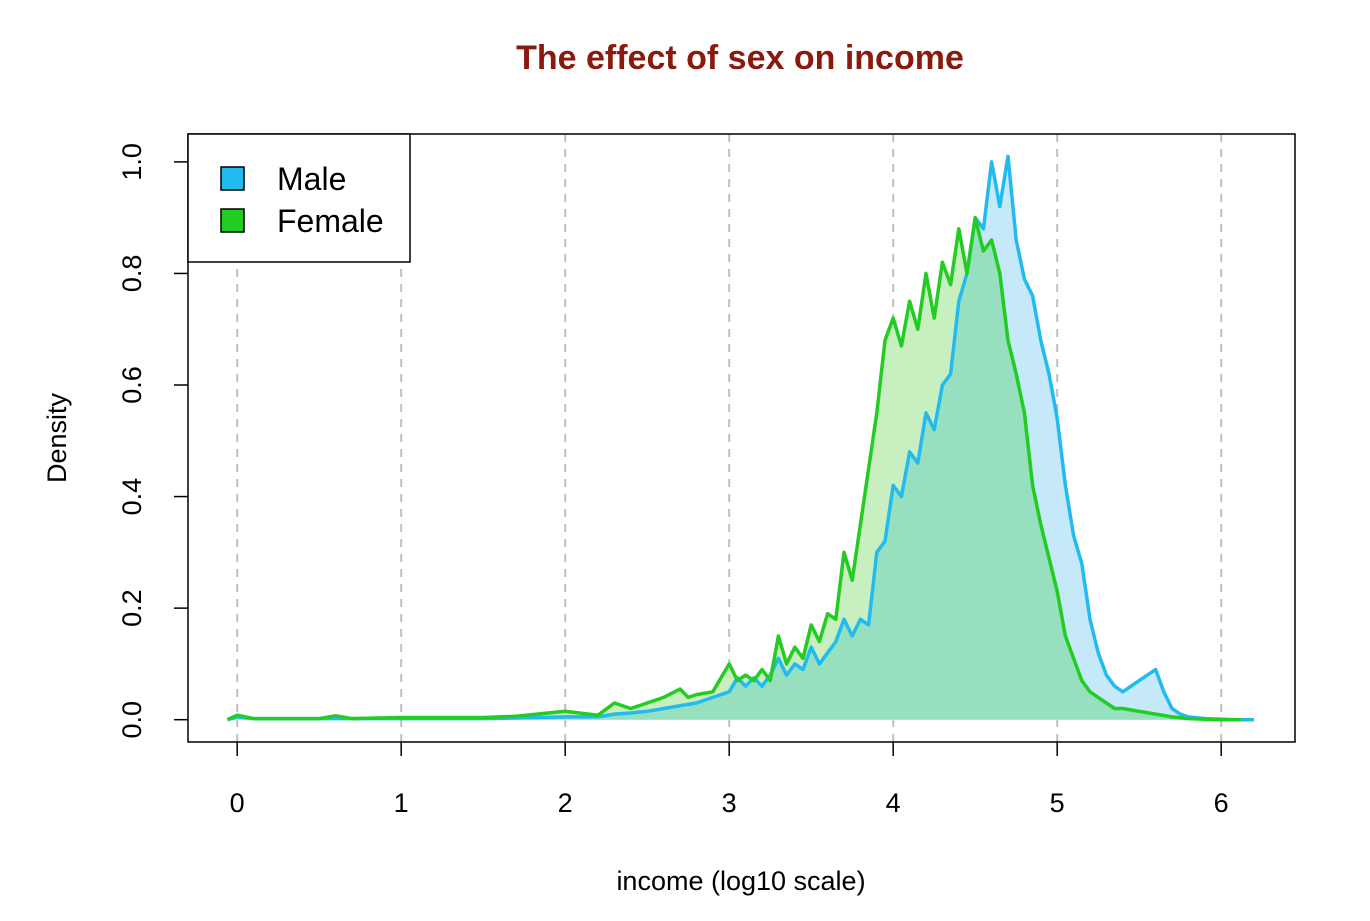 The height and width of the screenshot is (921, 1370). Describe the element at coordinates (1057, 803) in the screenshot. I see `x-tick-label-5: 5` at that location.